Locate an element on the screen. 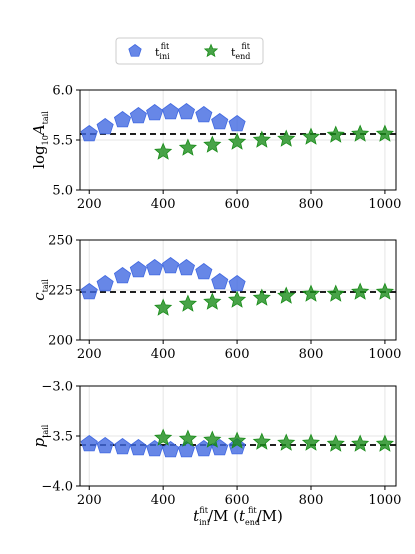  y-tick-label: 5.5 is located at coordinates (62, 141).